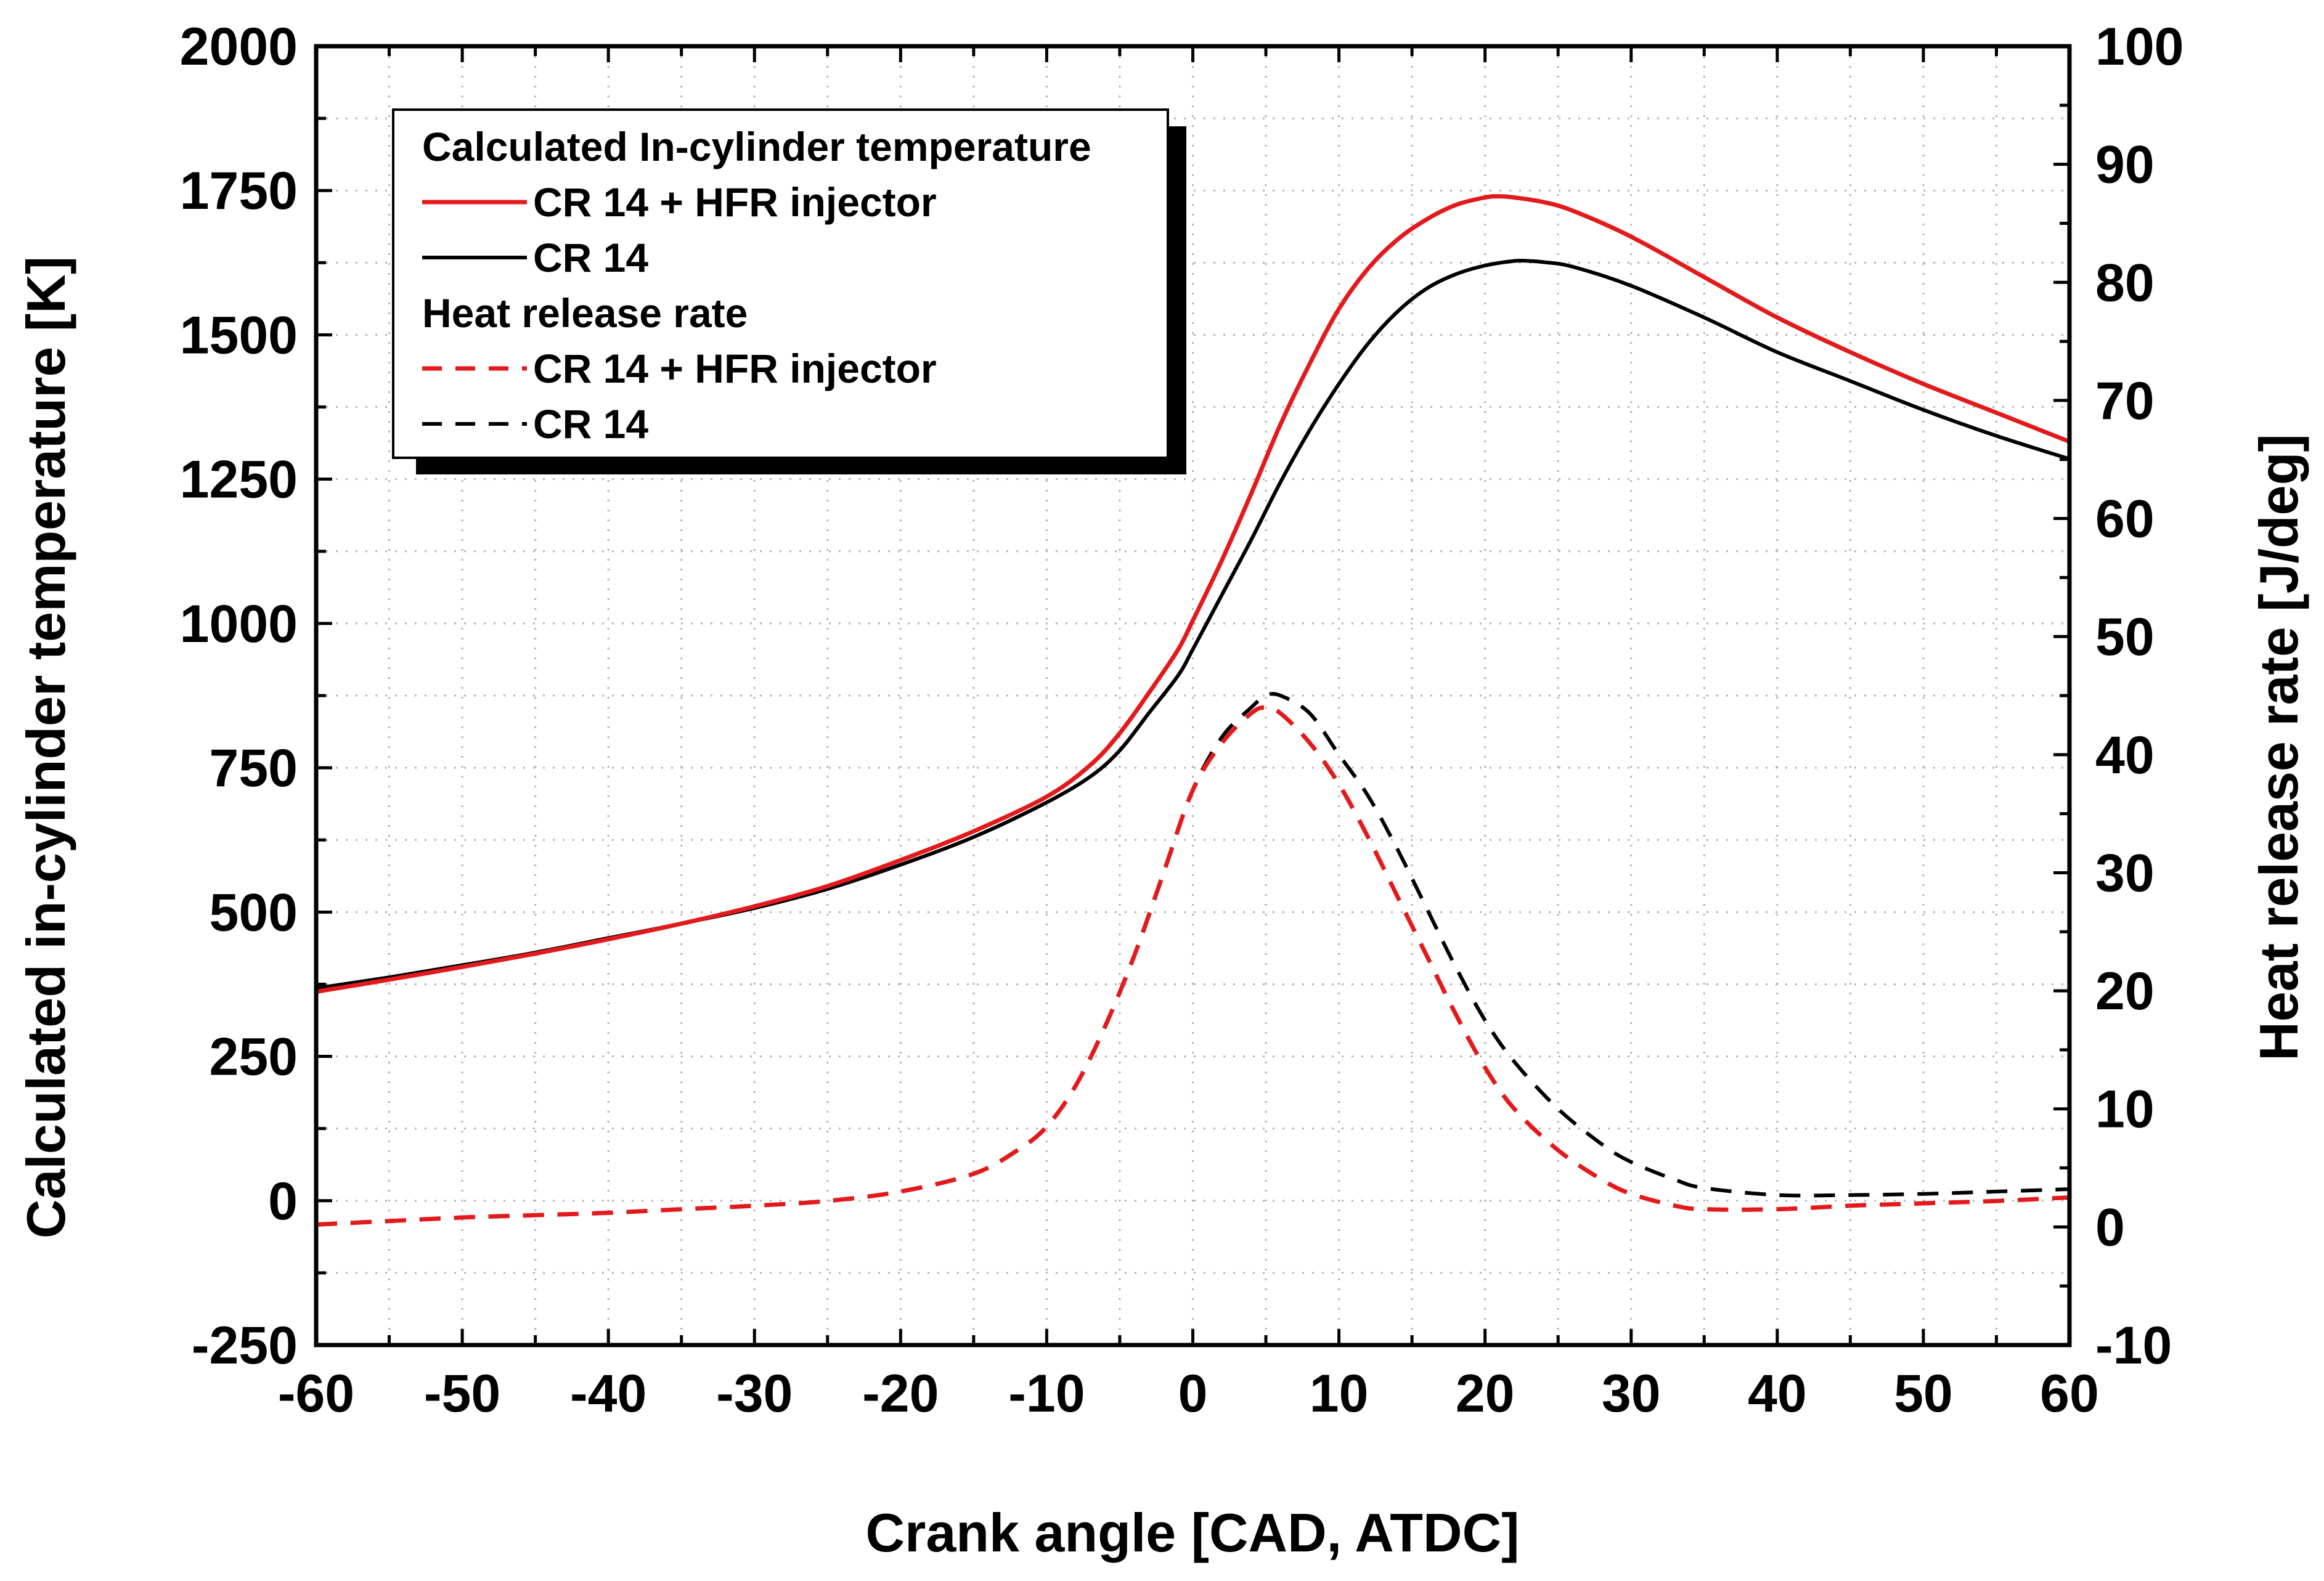  I want to click on y-left-tick-label: 750, so click(254, 768).